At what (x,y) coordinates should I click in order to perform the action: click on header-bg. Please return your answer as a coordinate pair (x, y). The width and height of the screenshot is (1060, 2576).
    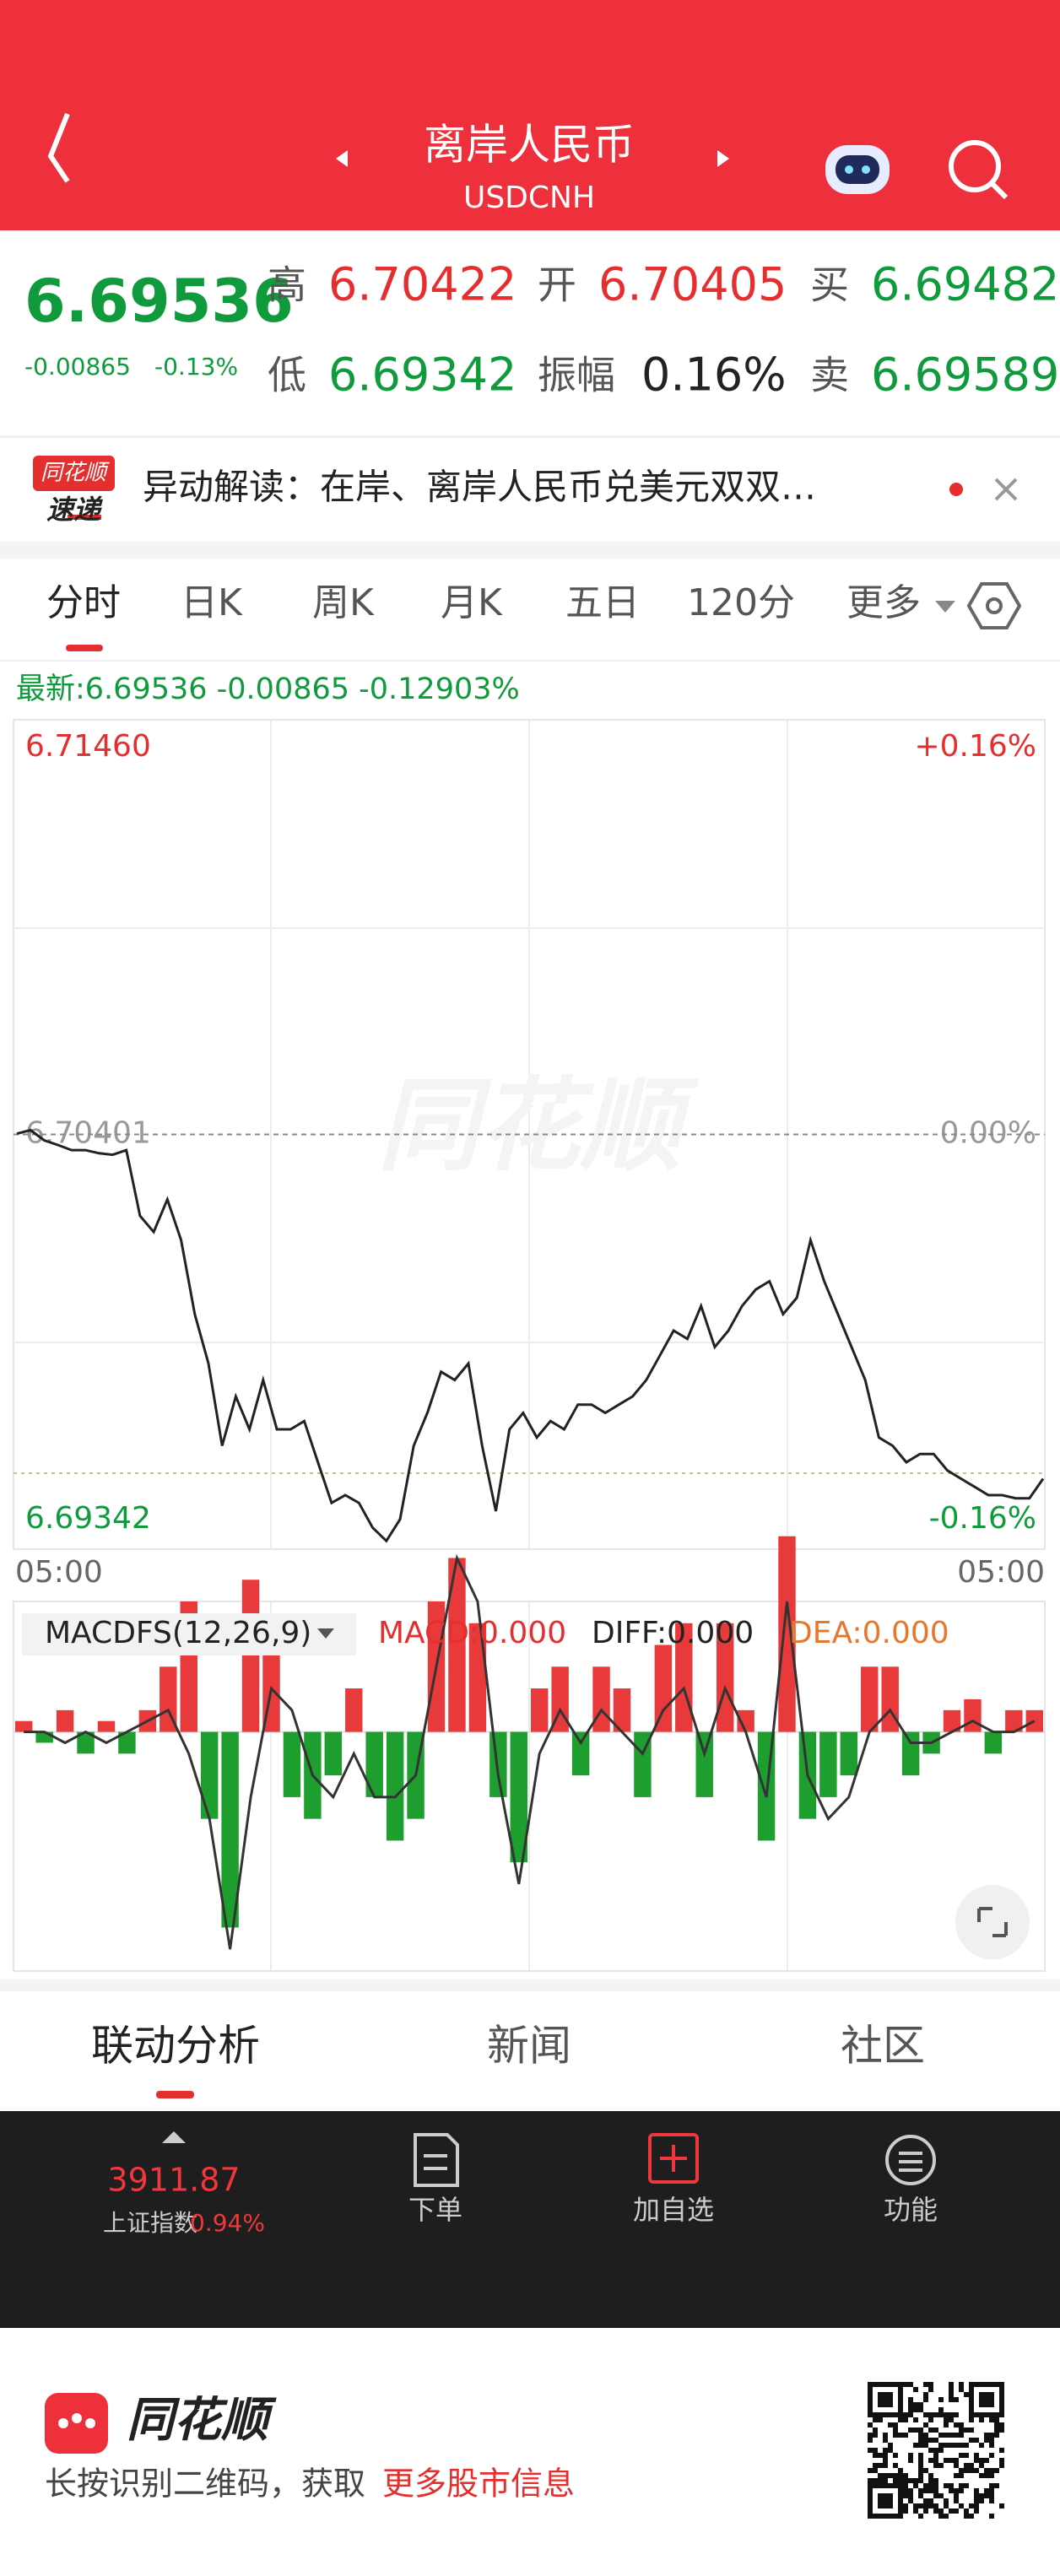
    Looking at the image, I should click on (530, 115).